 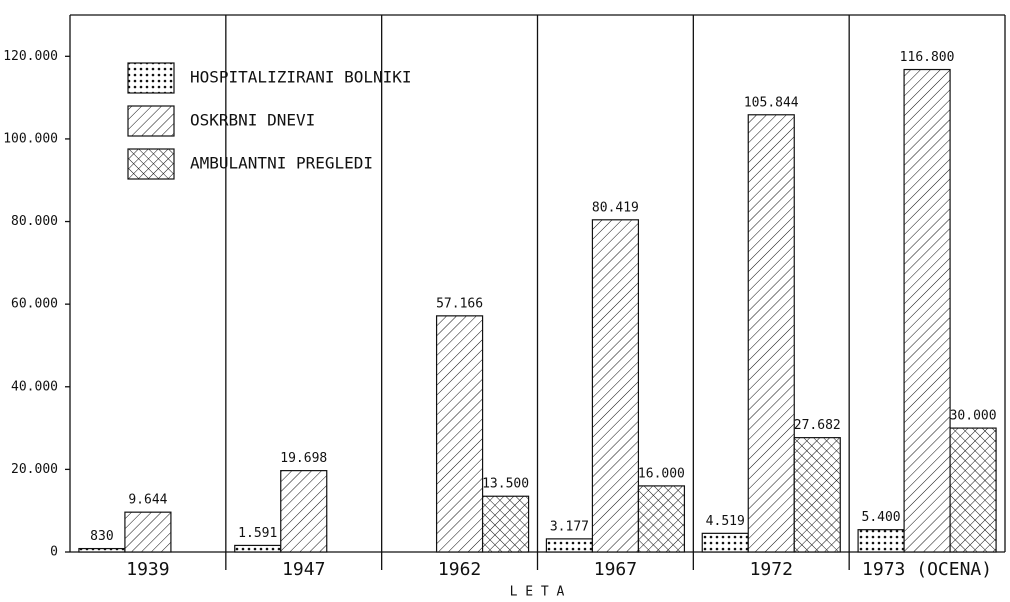 What do you see at coordinates (459, 569) in the screenshot?
I see `x-tick-label: 1962` at bounding box center [459, 569].